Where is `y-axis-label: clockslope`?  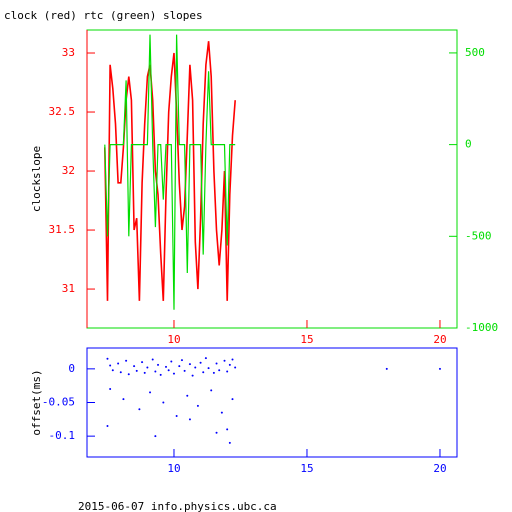
y-axis-label: clockslope is located at coordinates (36, 179).